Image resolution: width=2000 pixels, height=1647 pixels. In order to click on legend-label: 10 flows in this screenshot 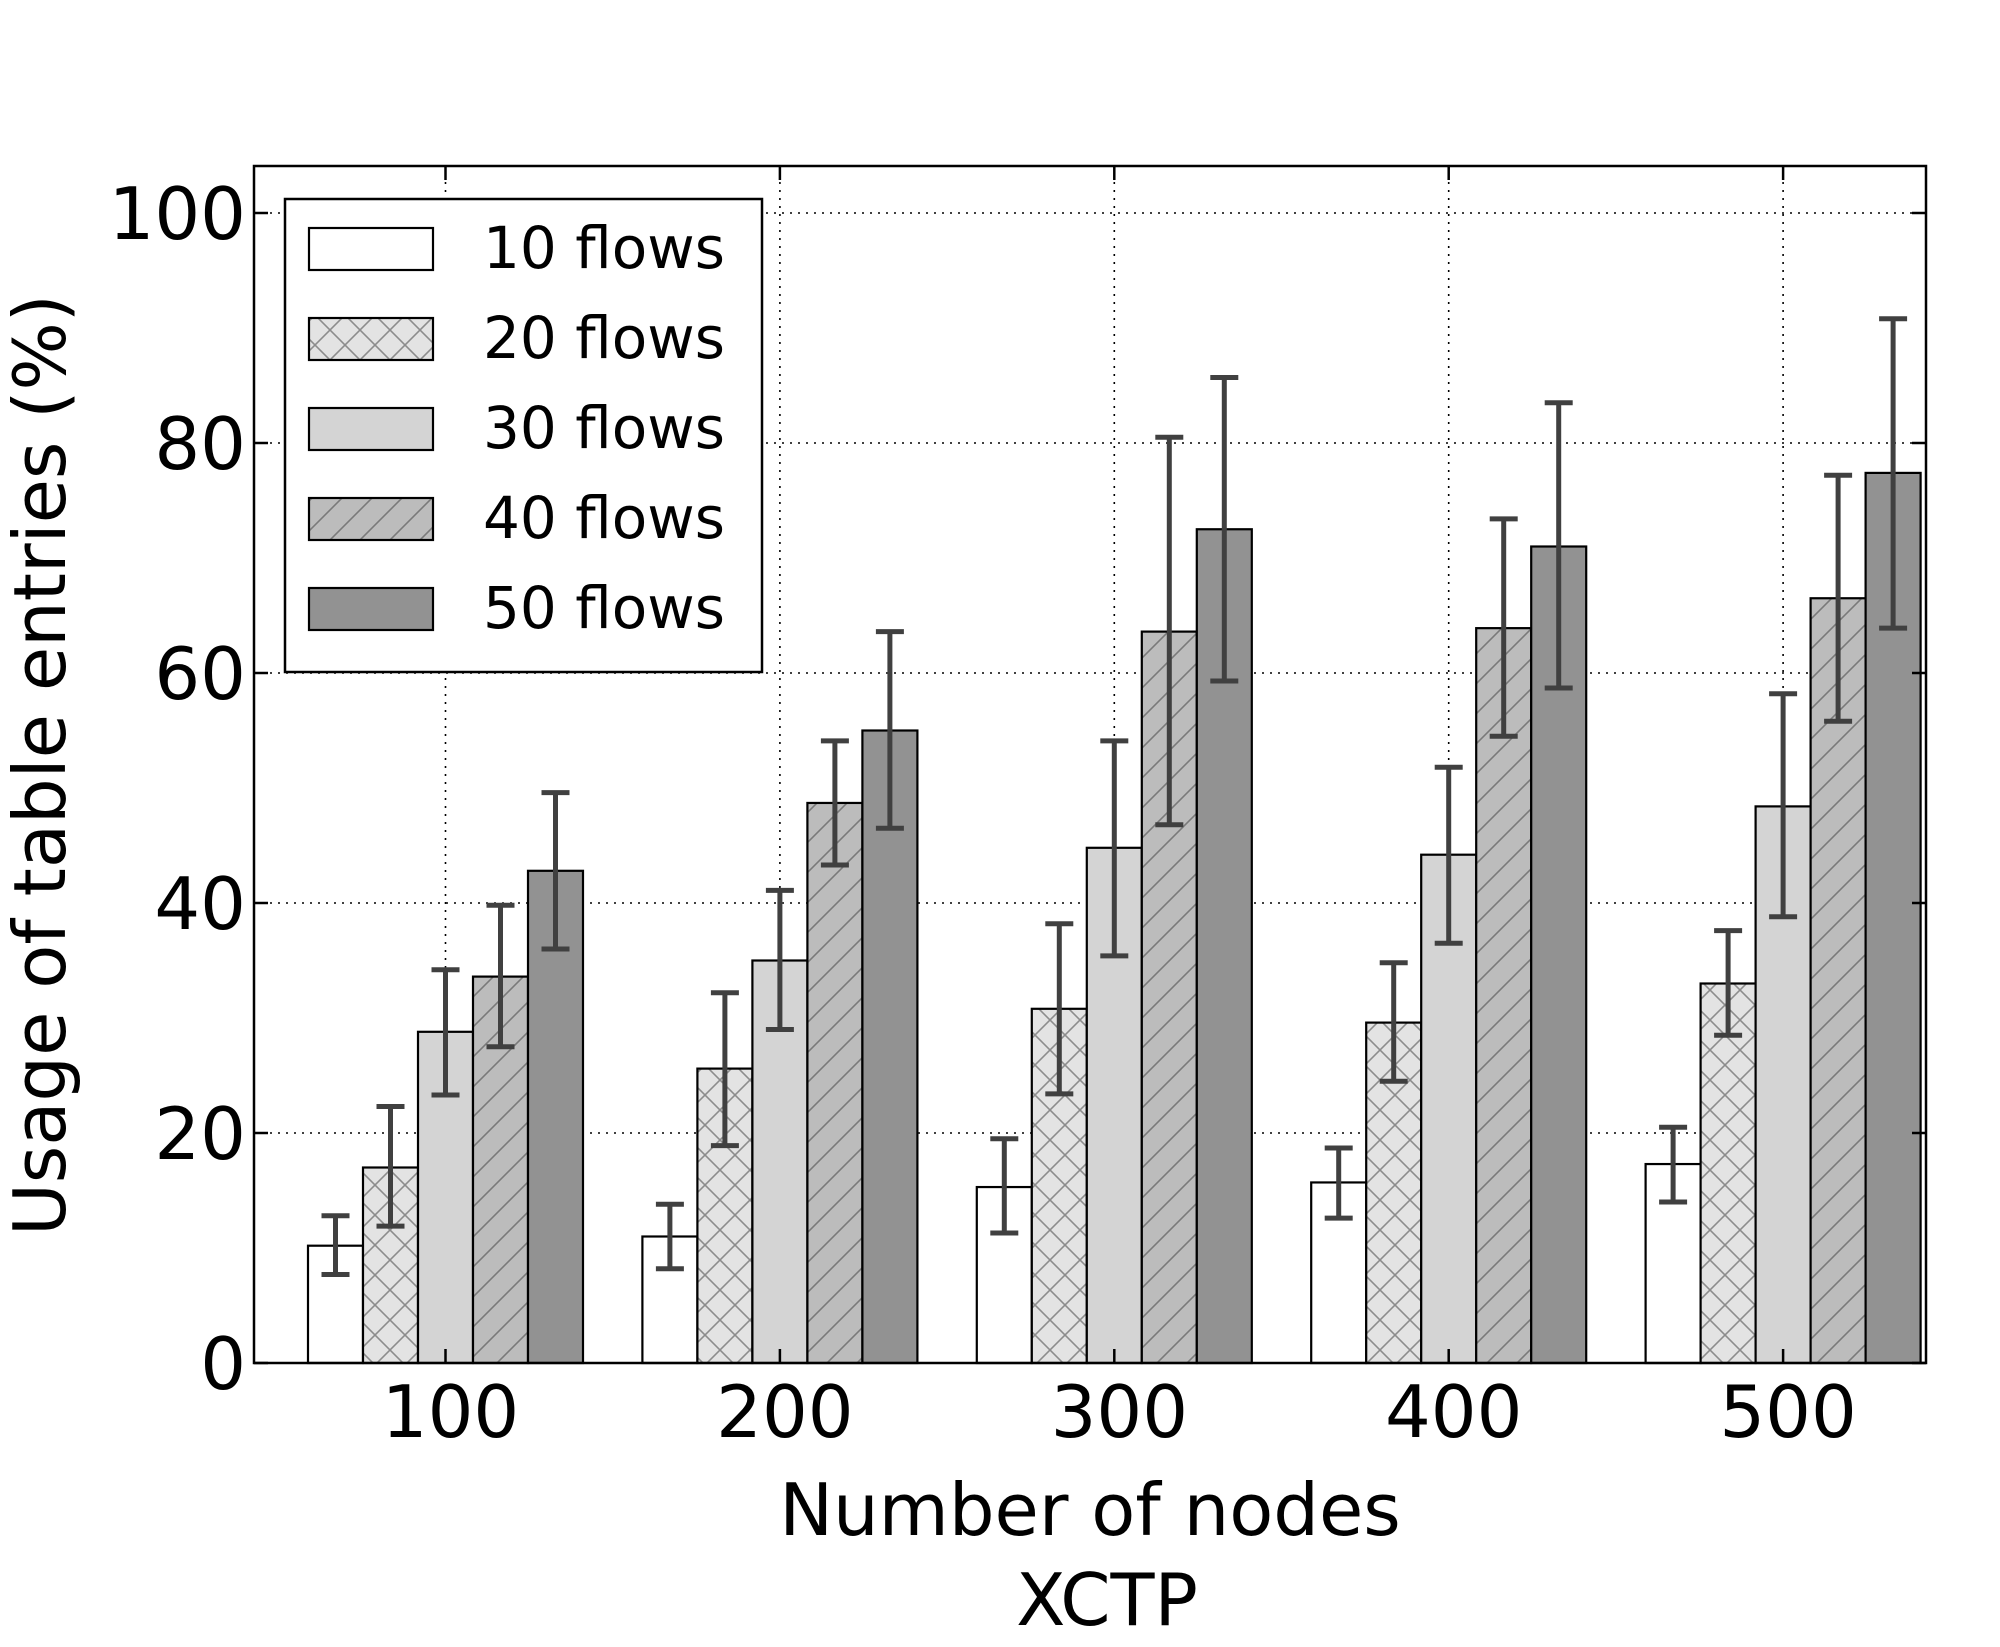, I will do `click(604, 248)`.